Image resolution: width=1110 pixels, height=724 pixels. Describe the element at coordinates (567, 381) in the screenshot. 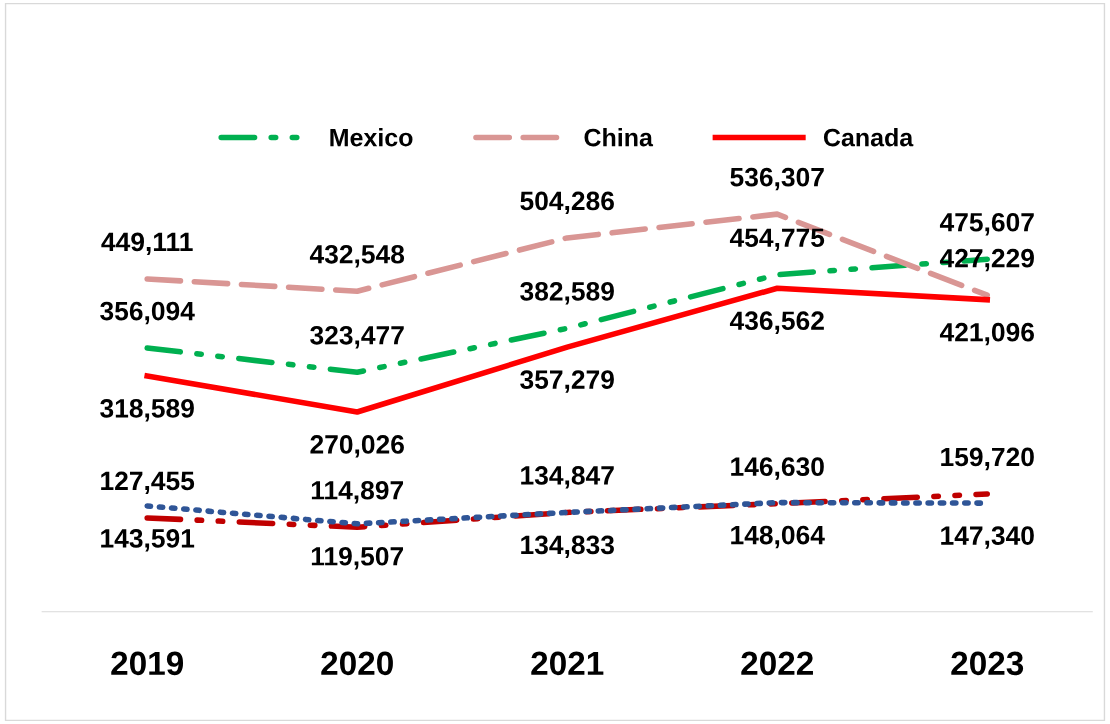

I see `data-label: 357,279` at that location.